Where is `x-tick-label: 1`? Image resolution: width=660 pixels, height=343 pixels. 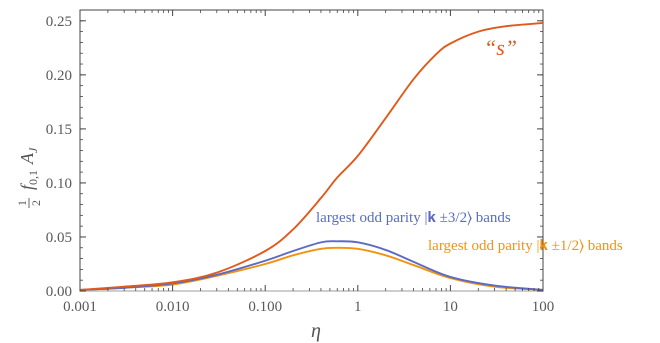
x-tick-label: 1 is located at coordinates (358, 307).